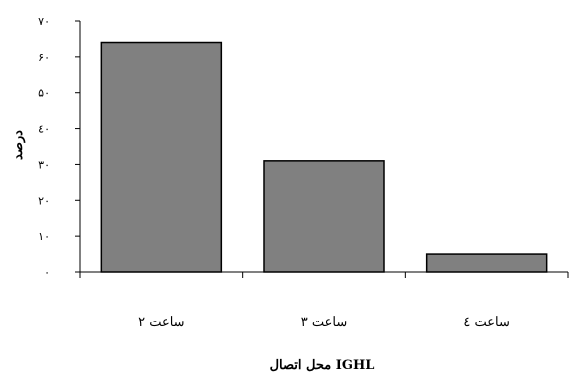 The width and height of the screenshot is (580, 380). Describe the element at coordinates (324, 275) in the screenshot. I see `x-axis-ticks` at that location.